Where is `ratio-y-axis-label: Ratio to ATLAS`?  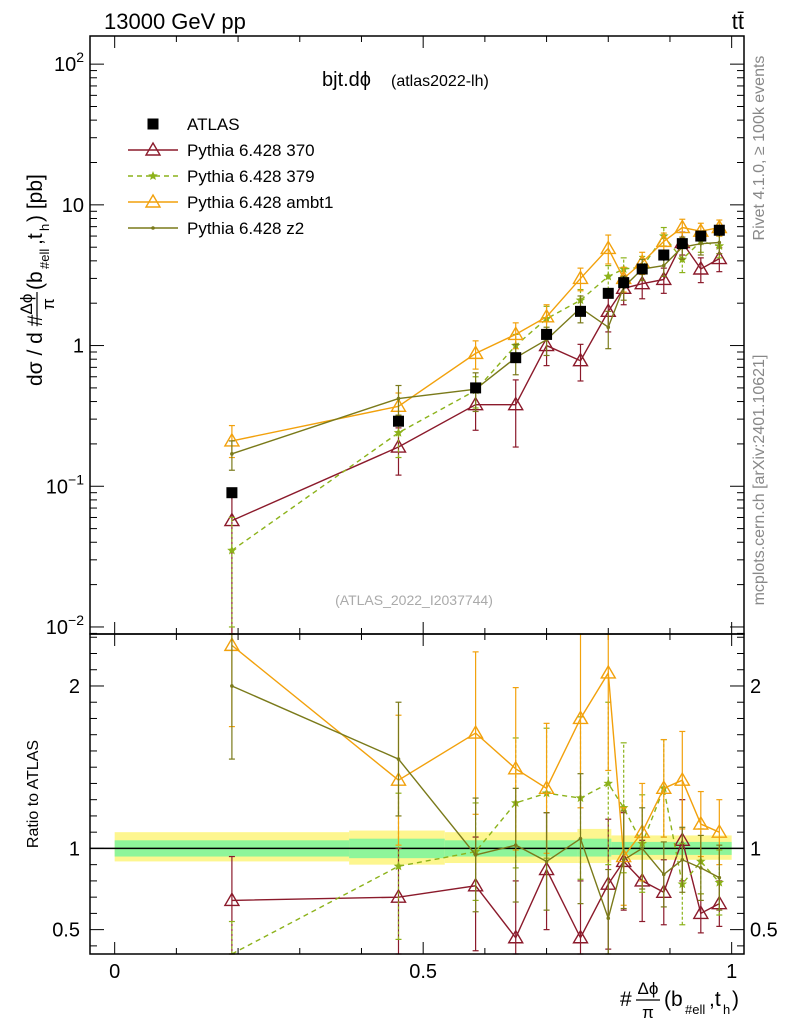 ratio-y-axis-label: Ratio to ATLAS is located at coordinates (33, 794).